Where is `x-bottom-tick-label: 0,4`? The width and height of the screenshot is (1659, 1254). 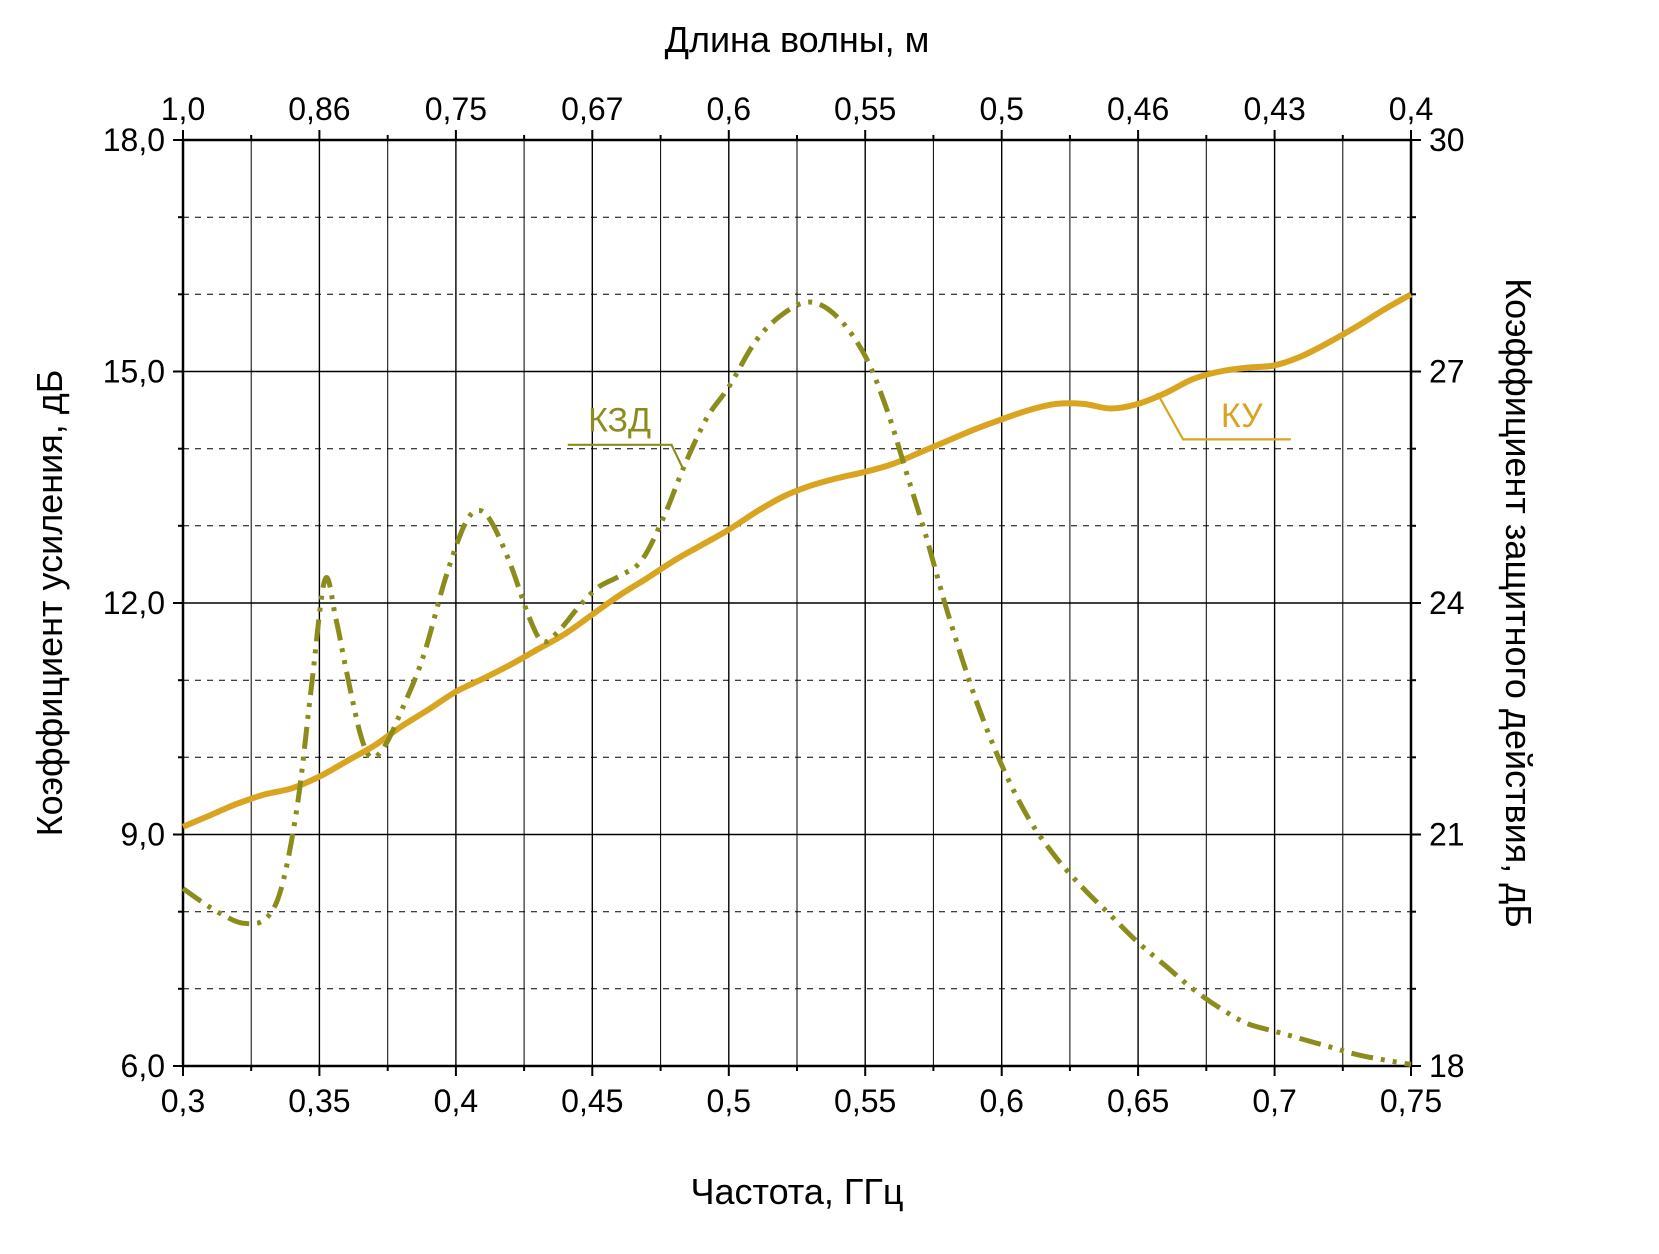 x-bottom-tick-label: 0,4 is located at coordinates (456, 1101).